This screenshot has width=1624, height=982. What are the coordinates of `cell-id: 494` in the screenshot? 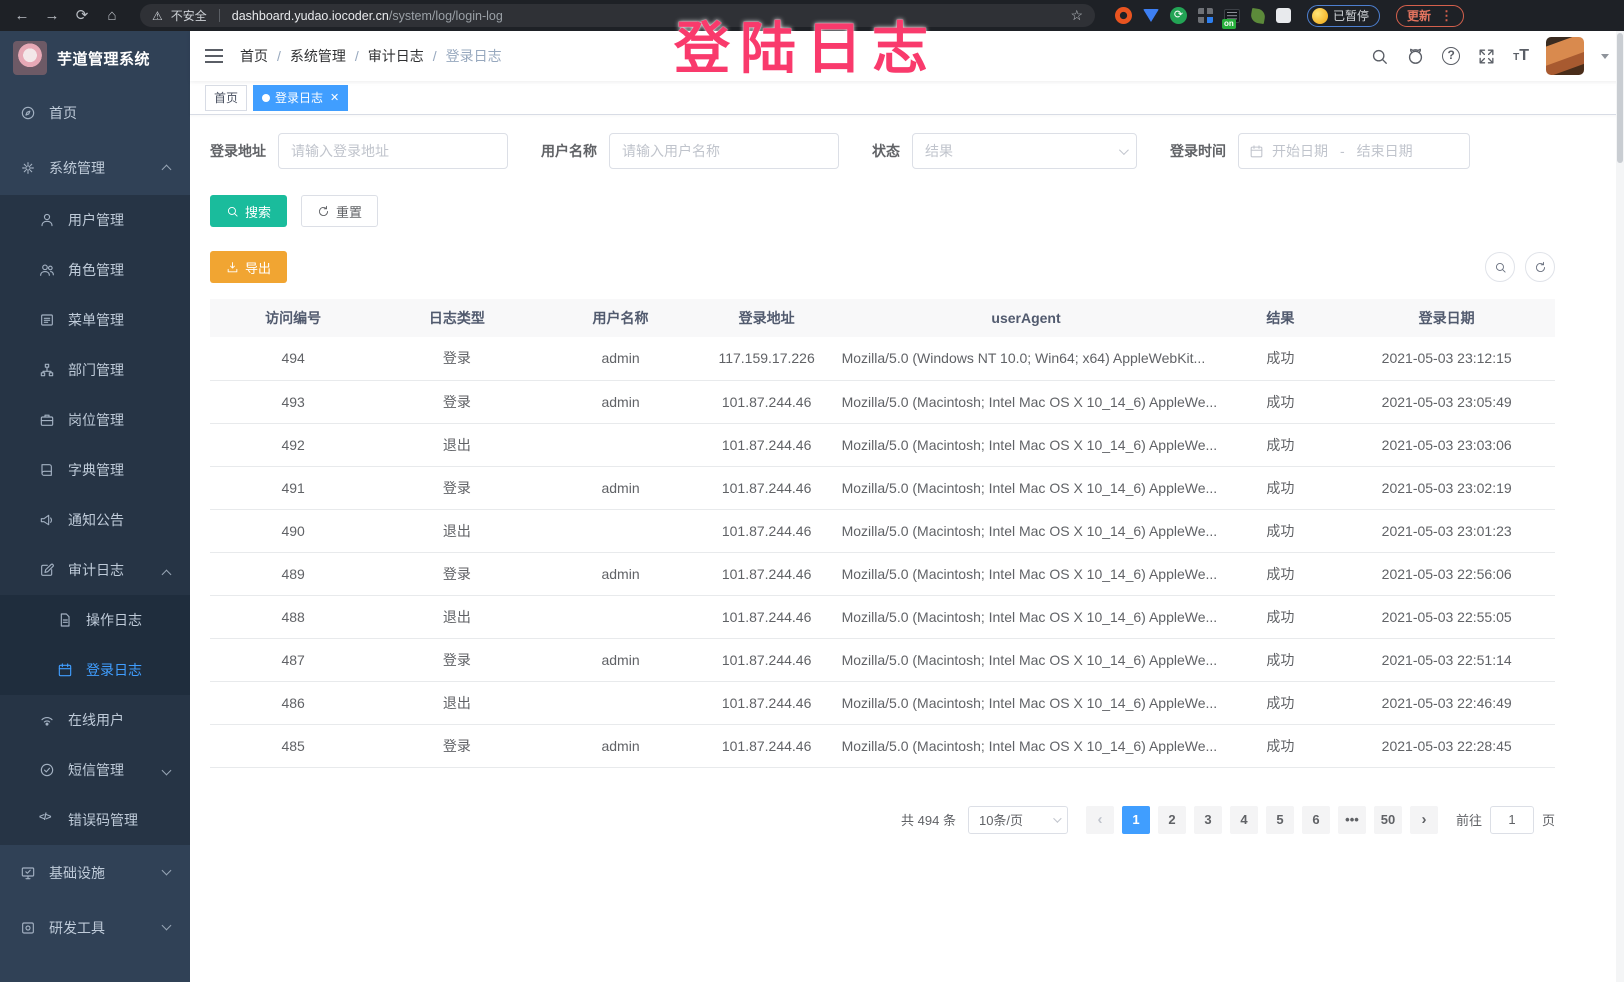 It's located at (293, 359).